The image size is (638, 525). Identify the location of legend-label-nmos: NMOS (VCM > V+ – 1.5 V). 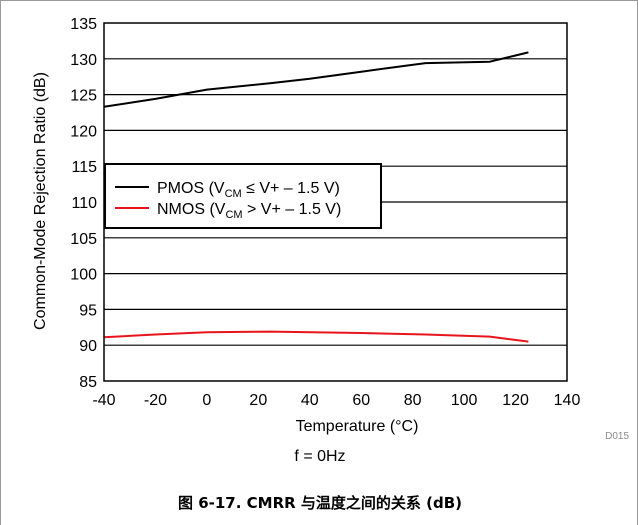
(249, 211).